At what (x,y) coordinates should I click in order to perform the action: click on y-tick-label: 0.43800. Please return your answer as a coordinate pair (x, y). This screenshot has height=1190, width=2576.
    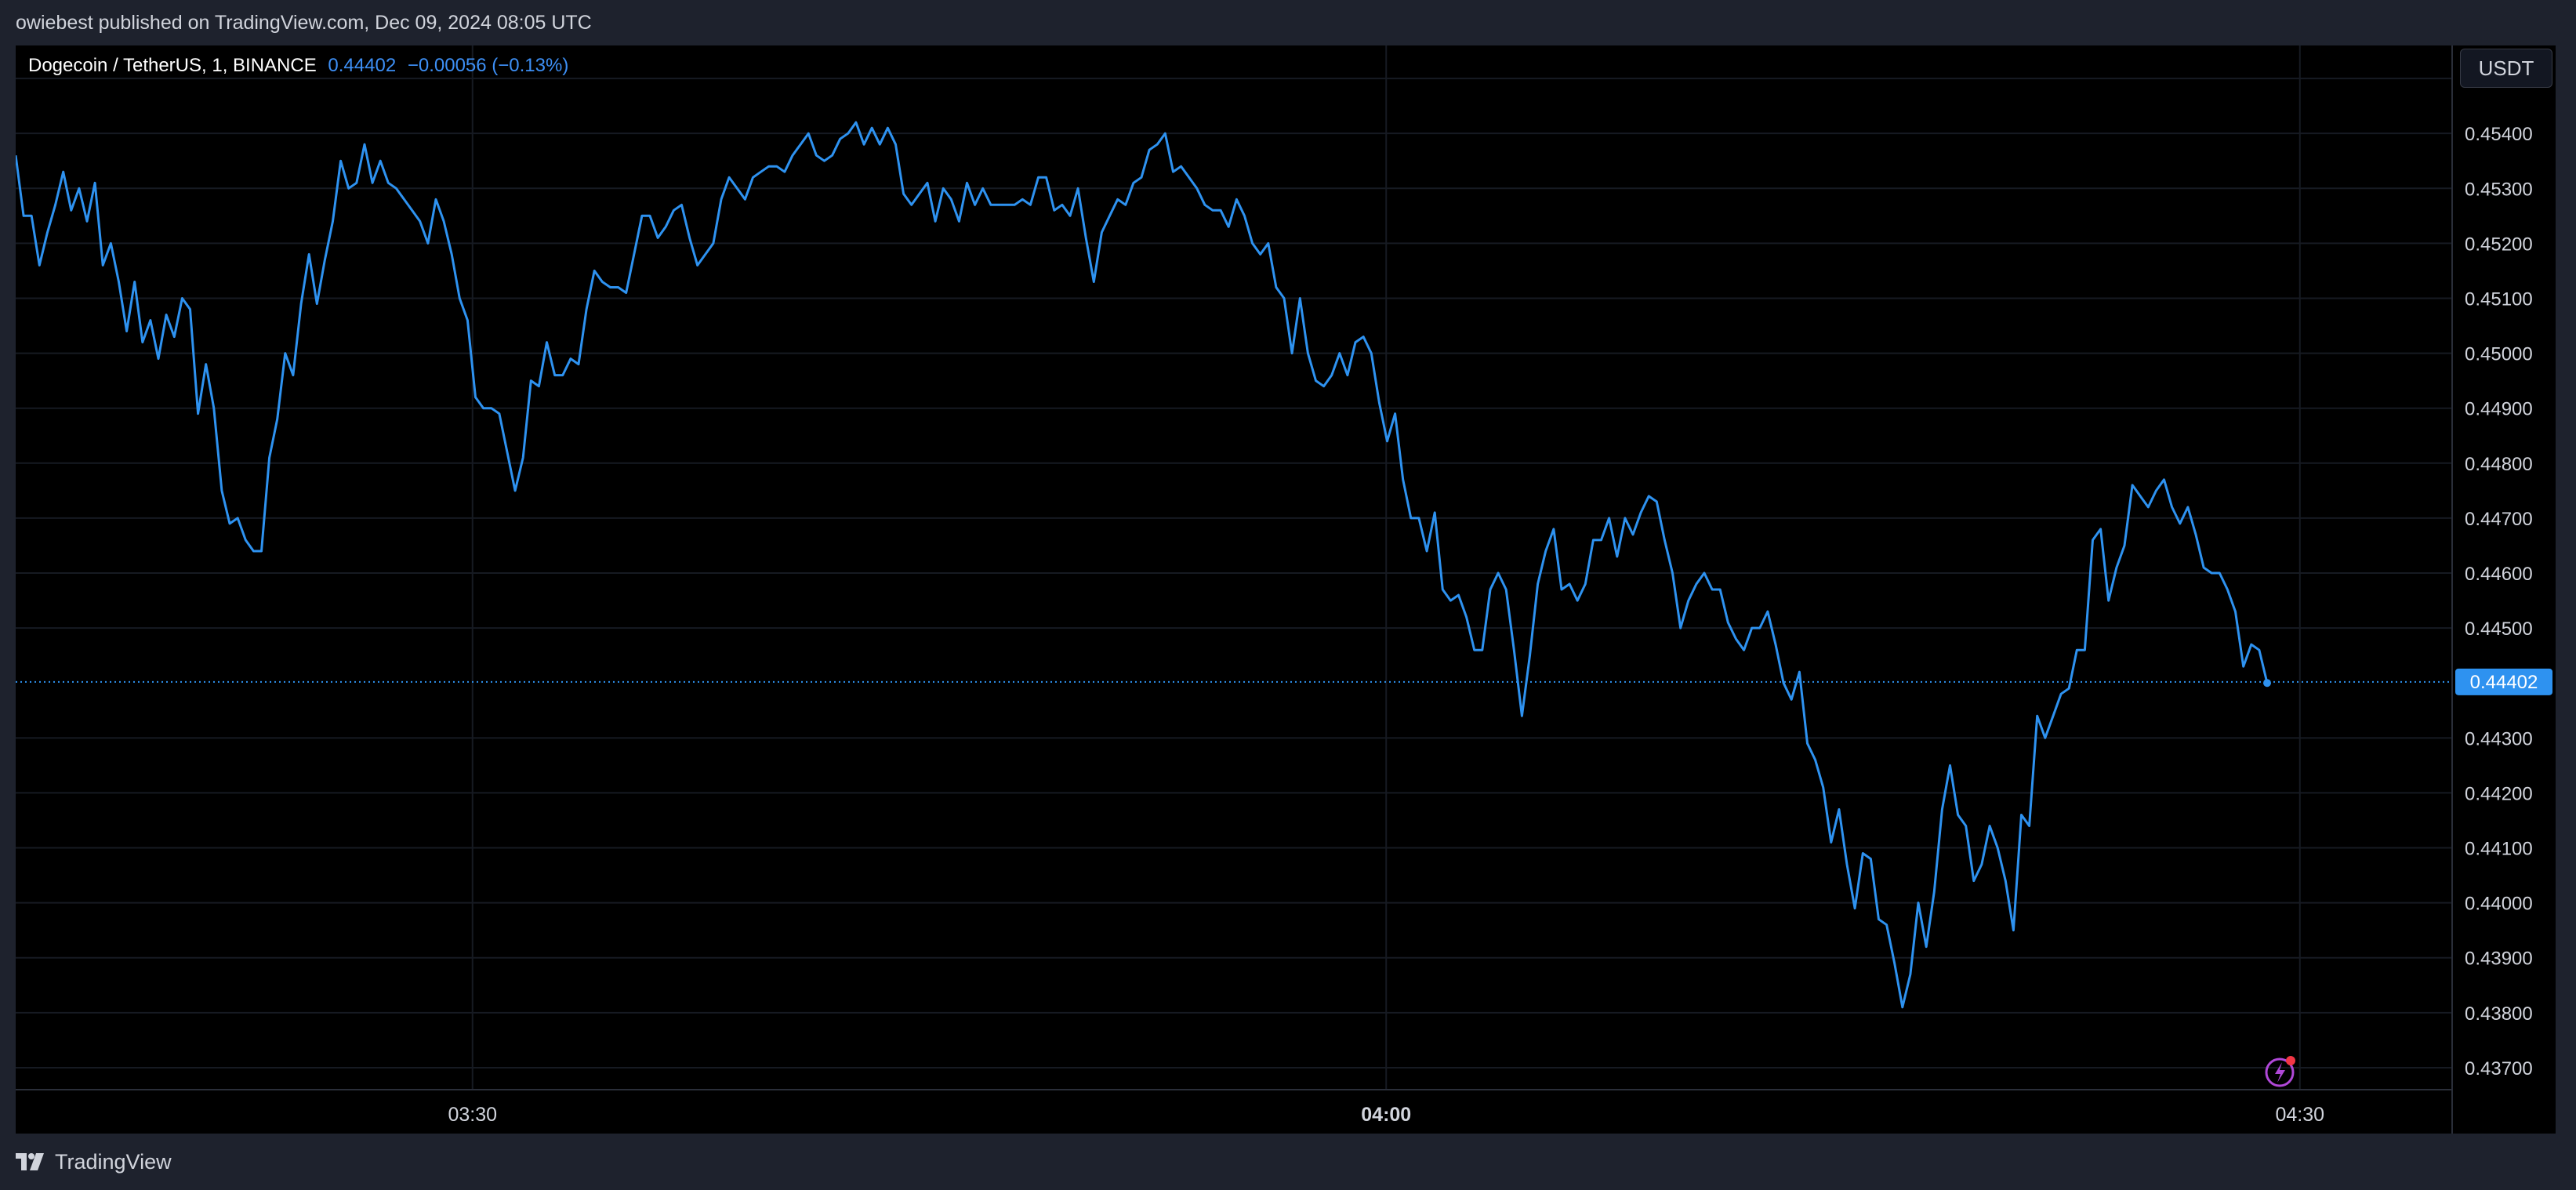
    Looking at the image, I should click on (2499, 1014).